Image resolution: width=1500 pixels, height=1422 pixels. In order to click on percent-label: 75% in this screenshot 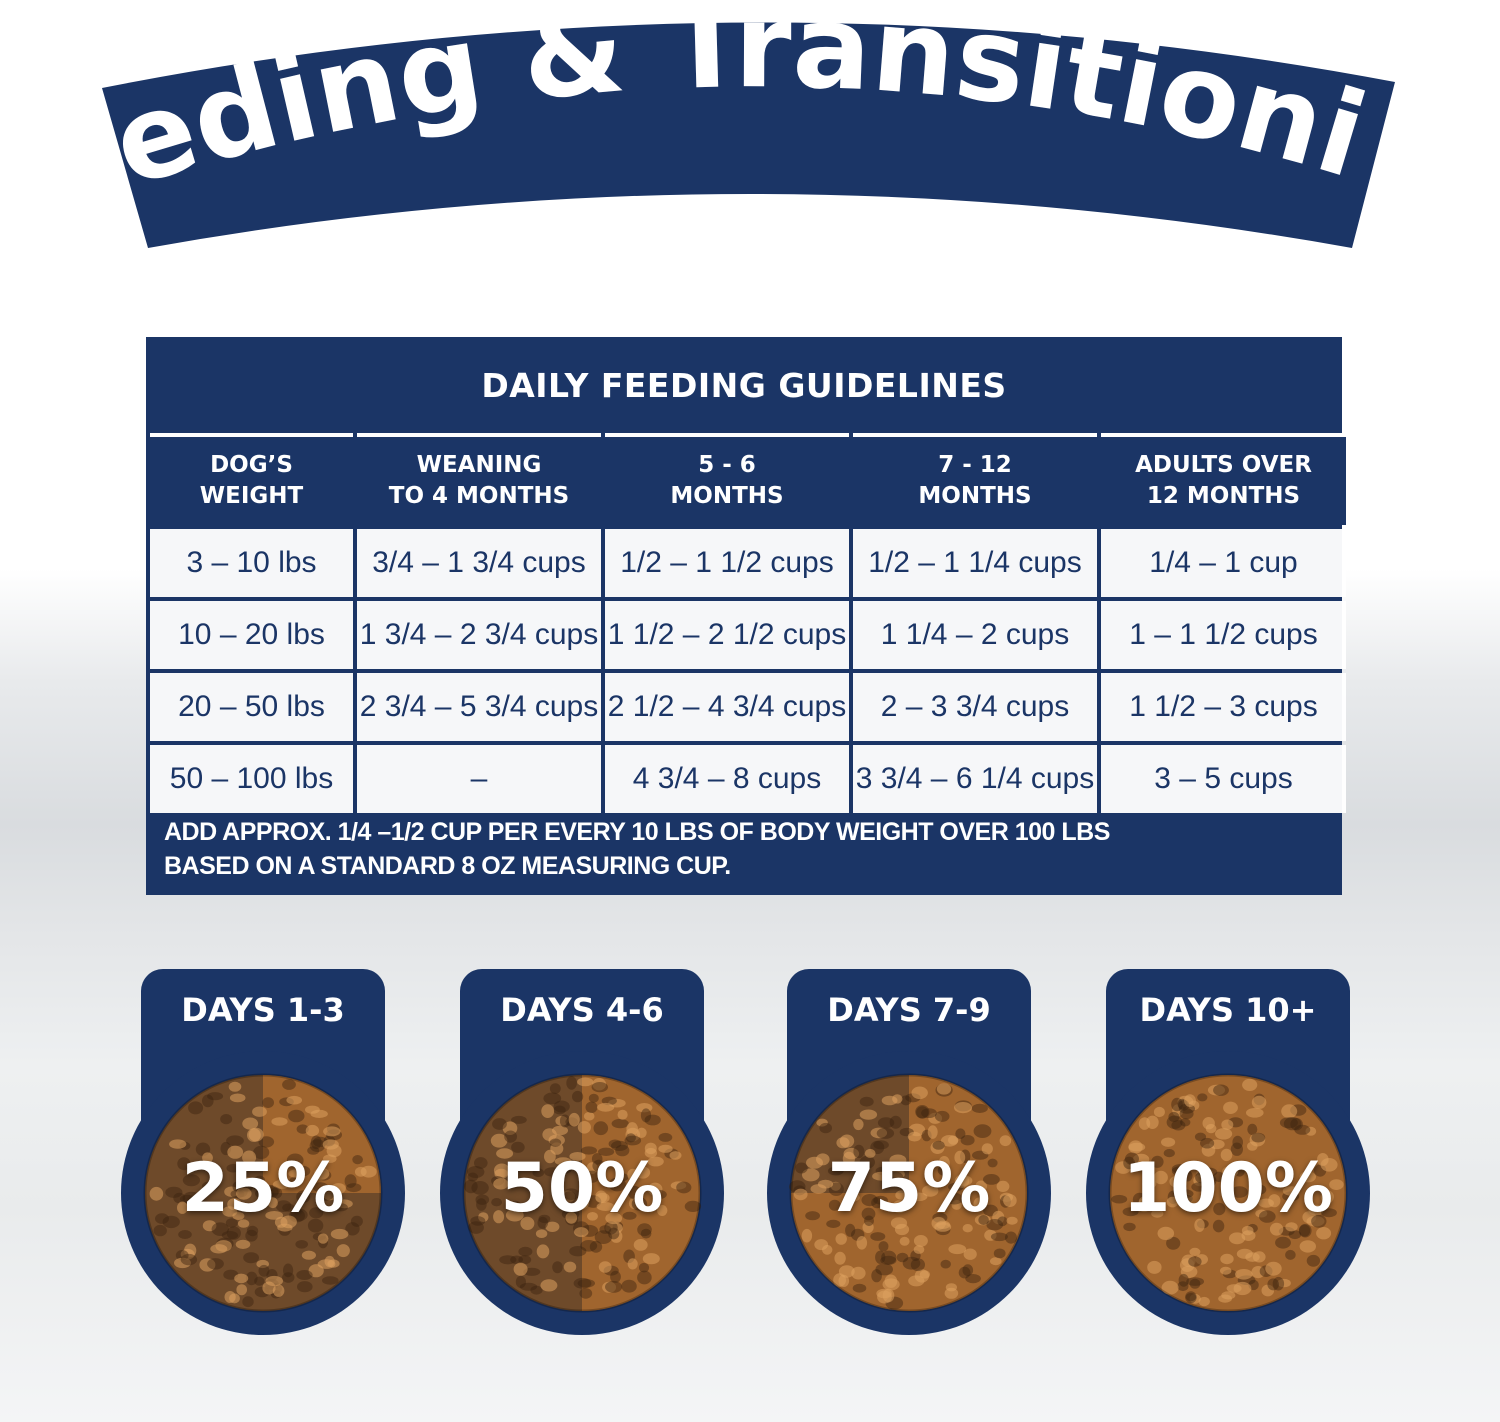, I will do `click(909, 1188)`.